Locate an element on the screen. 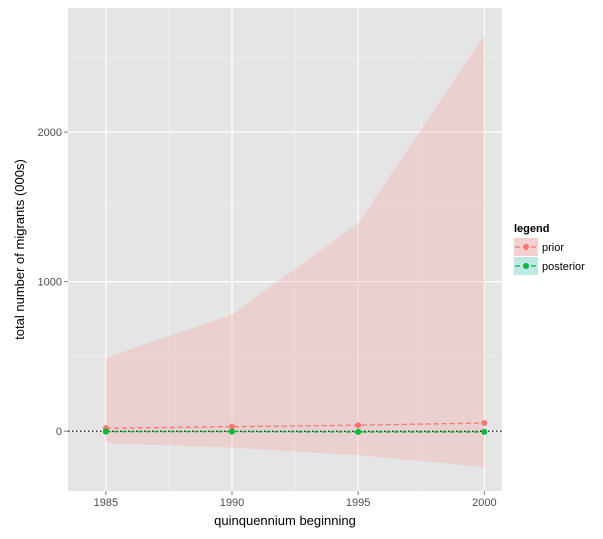  x-axis-label: quinquennium beginning is located at coordinates (285, 520).